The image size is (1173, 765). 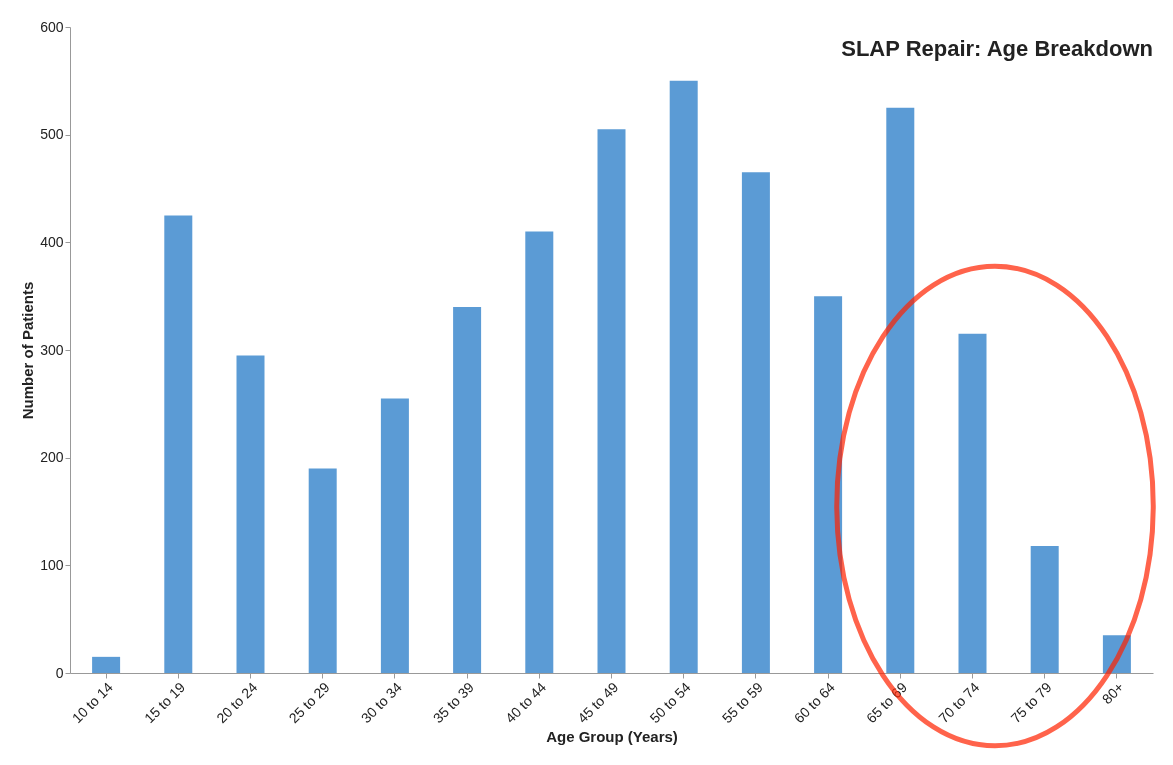 What do you see at coordinates (165, 702) in the screenshot?
I see `x-tick-label: 15 to 19` at bounding box center [165, 702].